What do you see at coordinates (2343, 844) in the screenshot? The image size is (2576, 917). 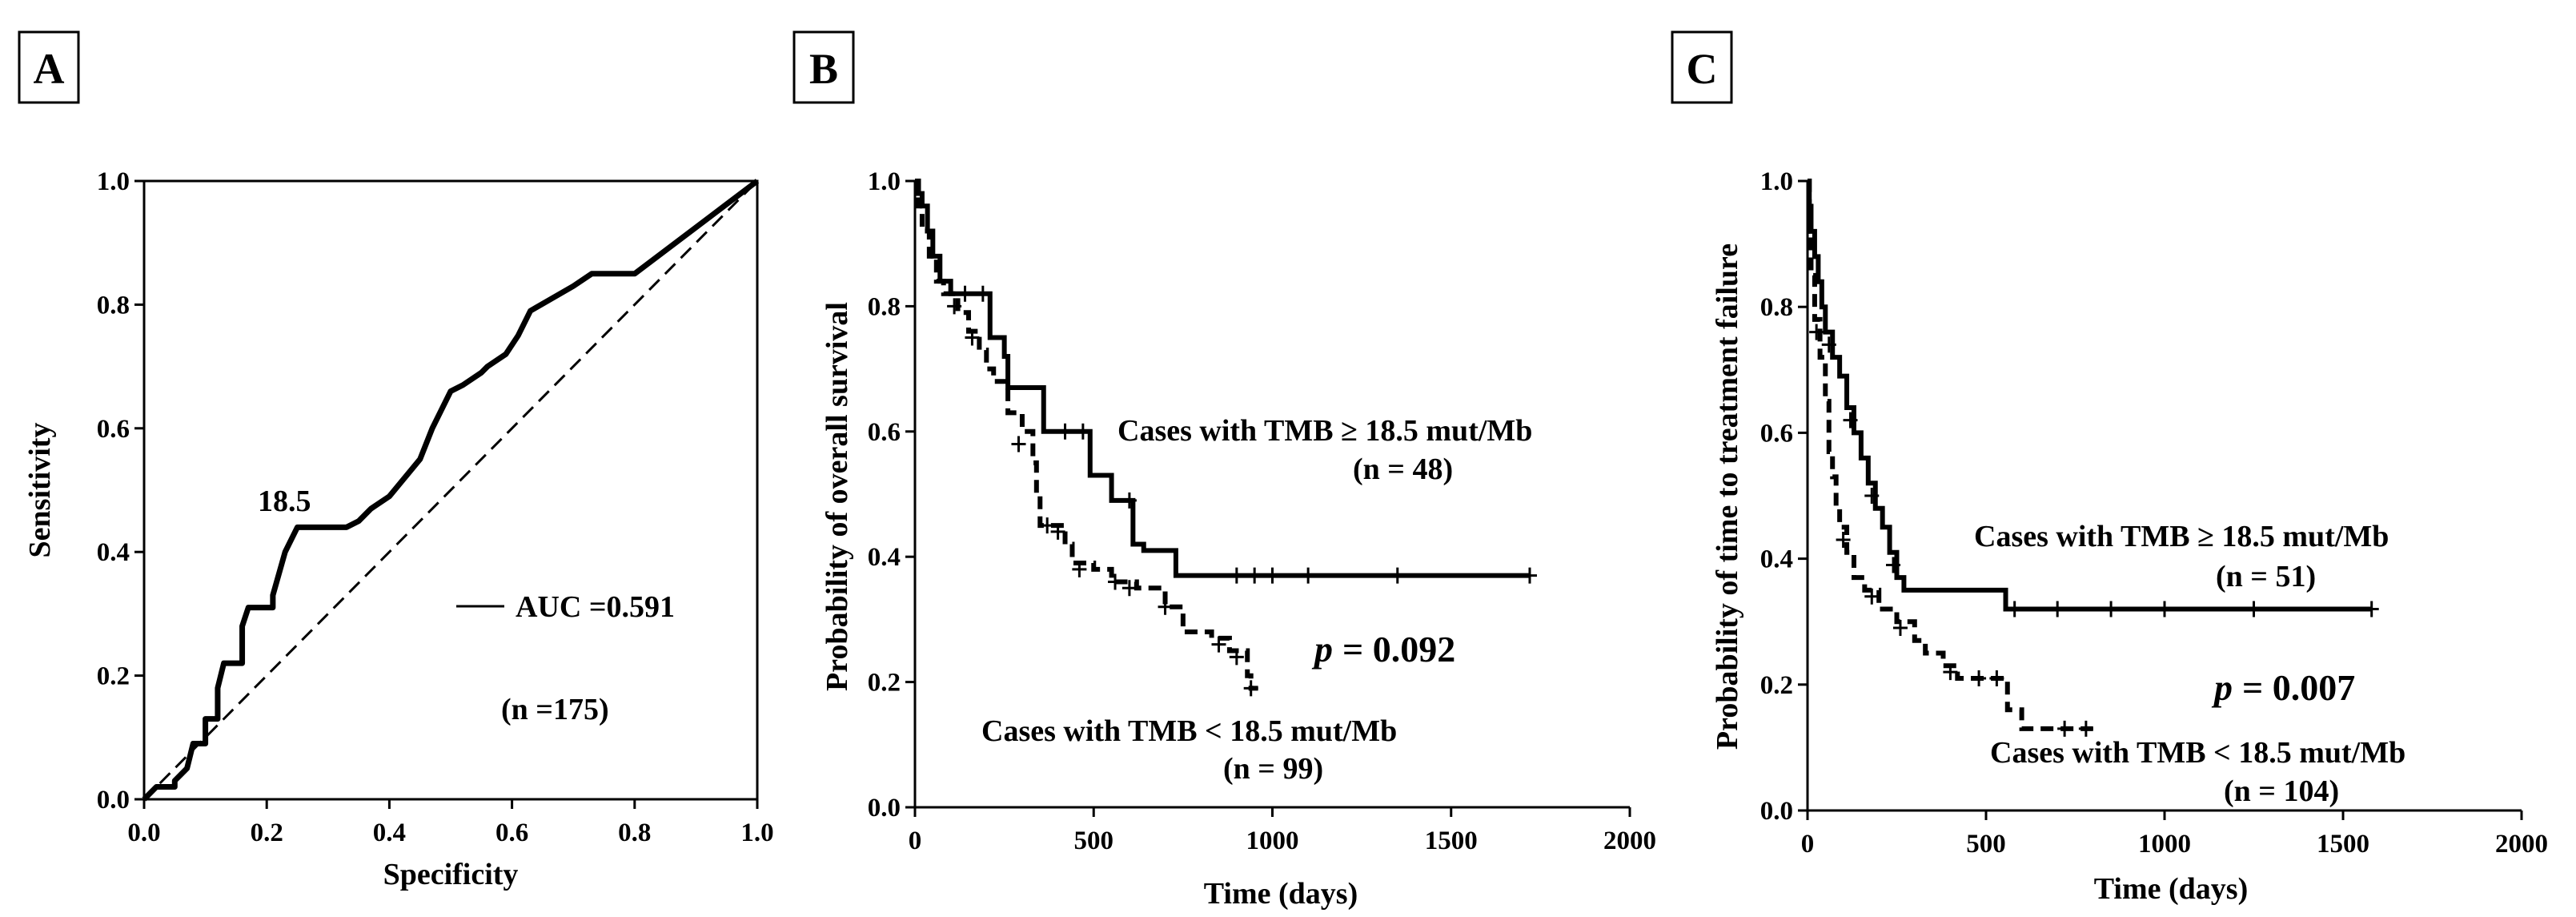 I see `ttf-x-tick-label: 1500` at bounding box center [2343, 844].